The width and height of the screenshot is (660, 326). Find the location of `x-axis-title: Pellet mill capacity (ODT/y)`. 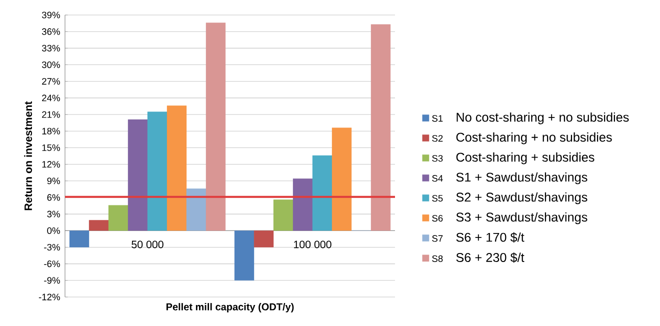

x-axis-title: Pellet mill capacity (ODT/y) is located at coordinates (230, 307).